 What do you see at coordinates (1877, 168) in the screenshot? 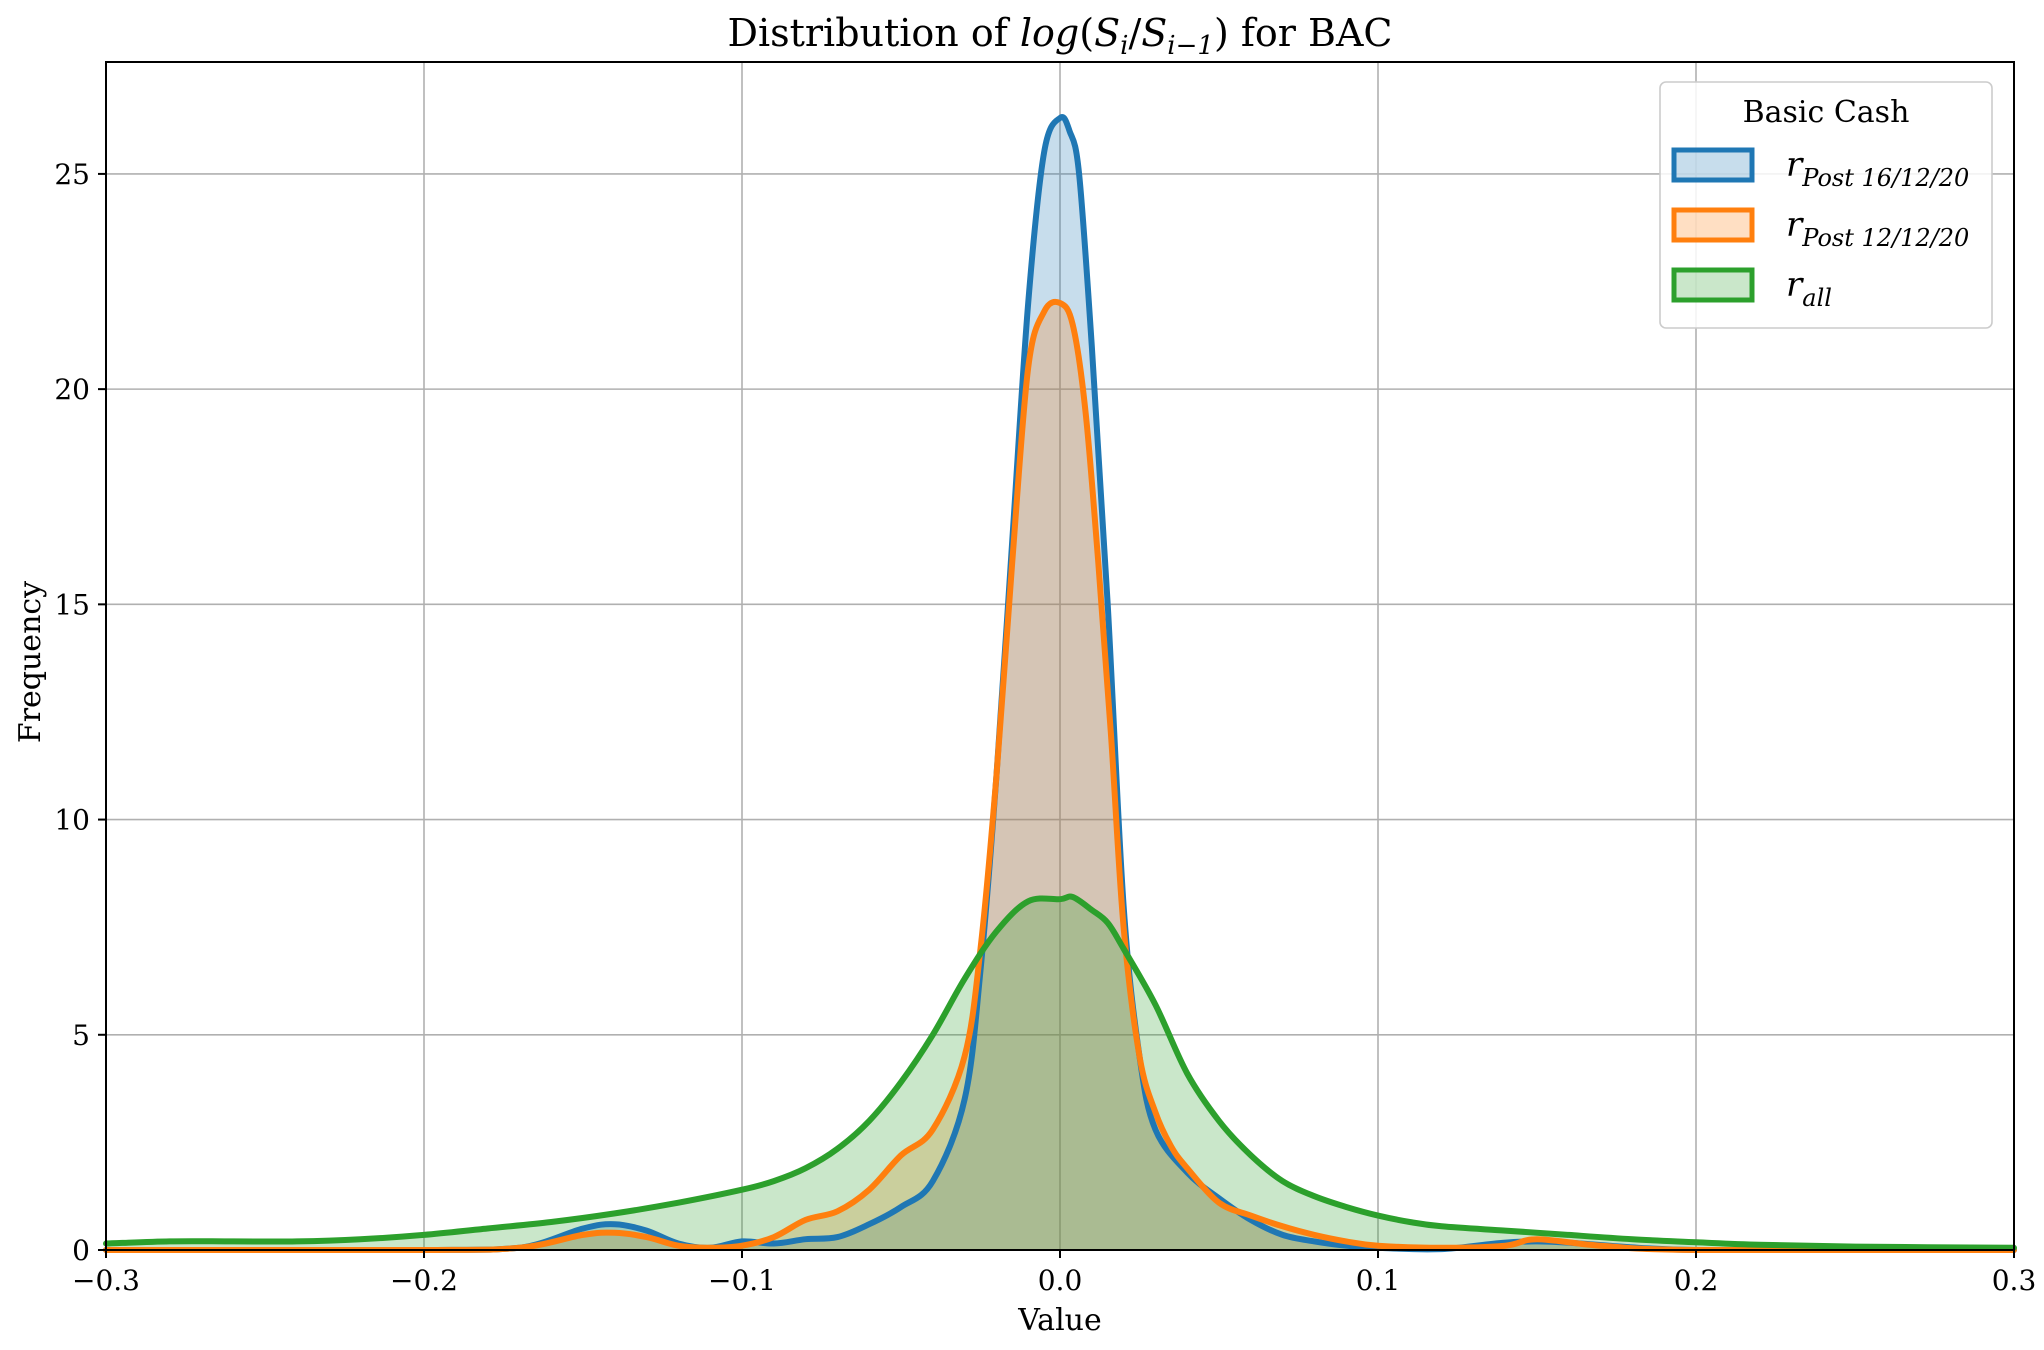
I see `legend-label-0: rPost 16/12/20` at bounding box center [1877, 168].